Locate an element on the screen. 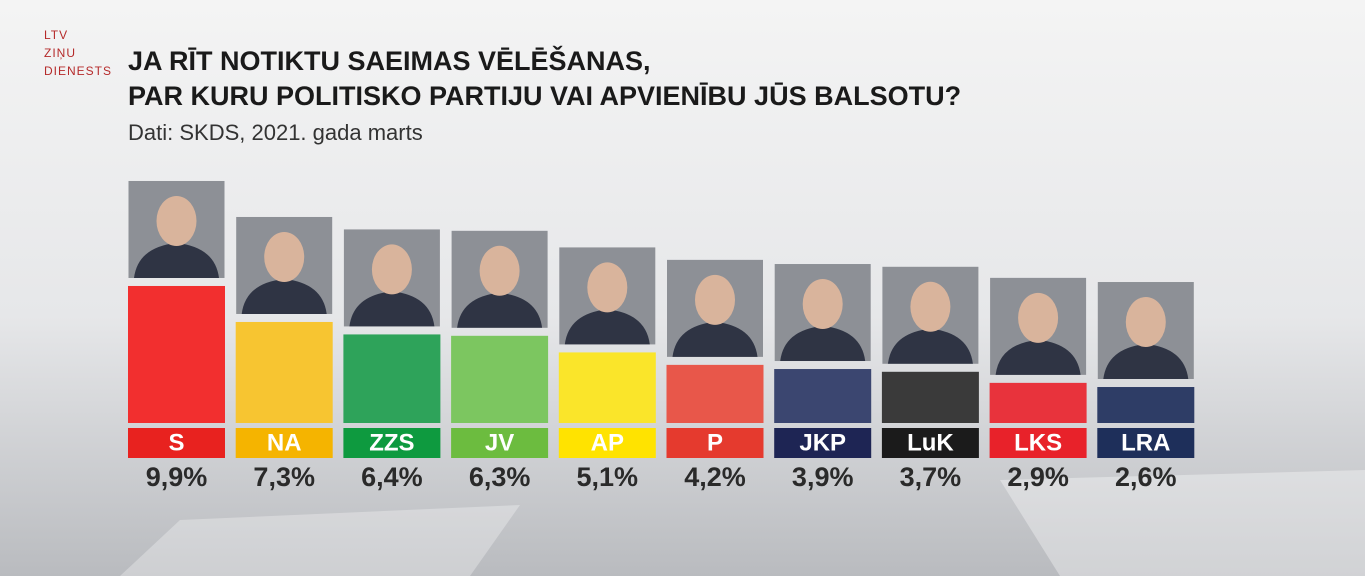  value-label: 9,9% is located at coordinates (177, 477).